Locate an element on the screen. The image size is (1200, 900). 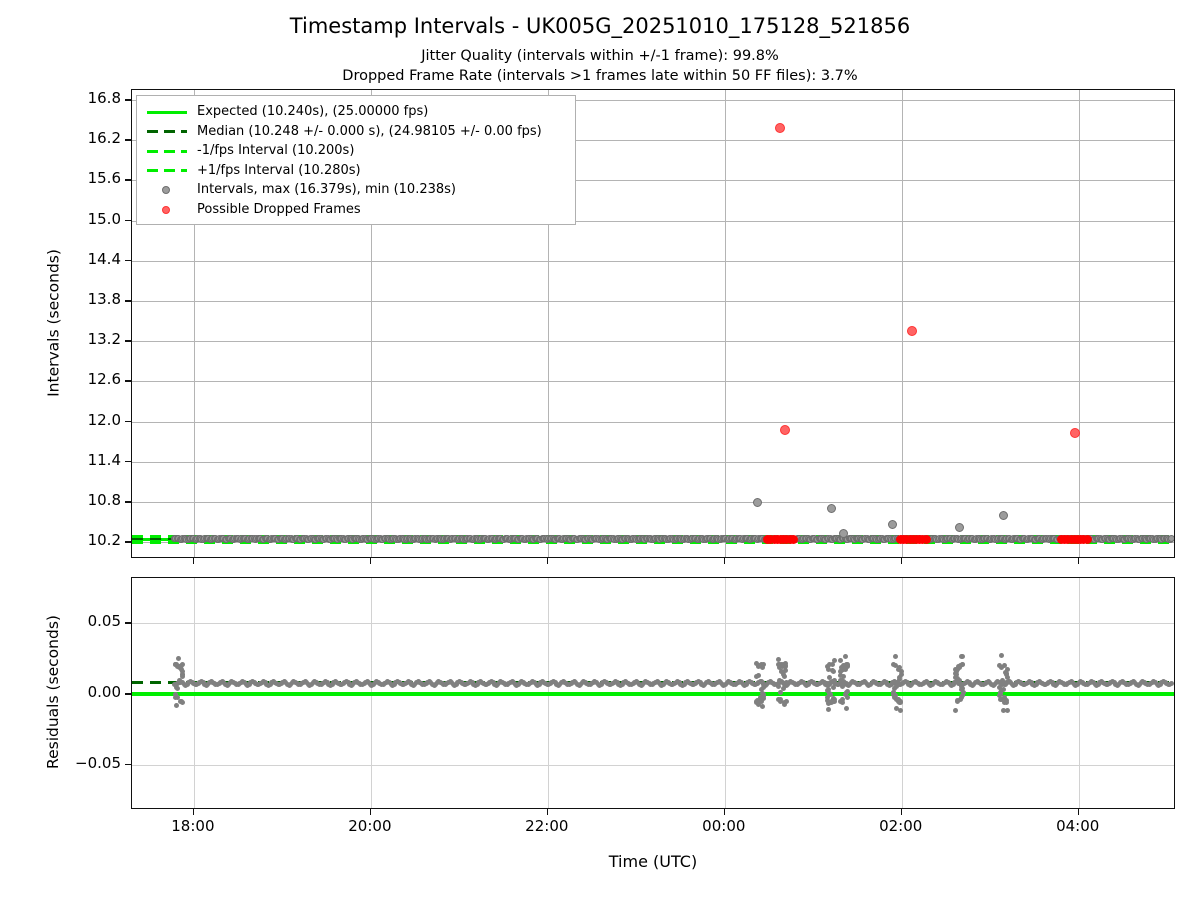
y-axis-tick-label: 13.8 is located at coordinates (104, 299).